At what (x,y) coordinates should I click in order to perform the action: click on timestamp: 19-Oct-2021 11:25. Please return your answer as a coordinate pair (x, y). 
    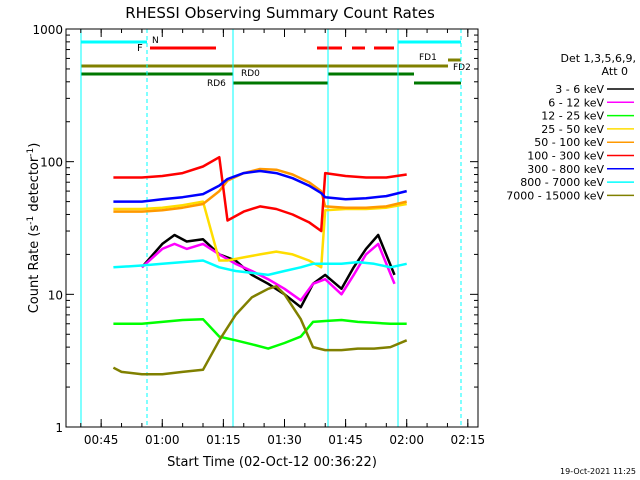
    Looking at the image, I should click on (598, 471).